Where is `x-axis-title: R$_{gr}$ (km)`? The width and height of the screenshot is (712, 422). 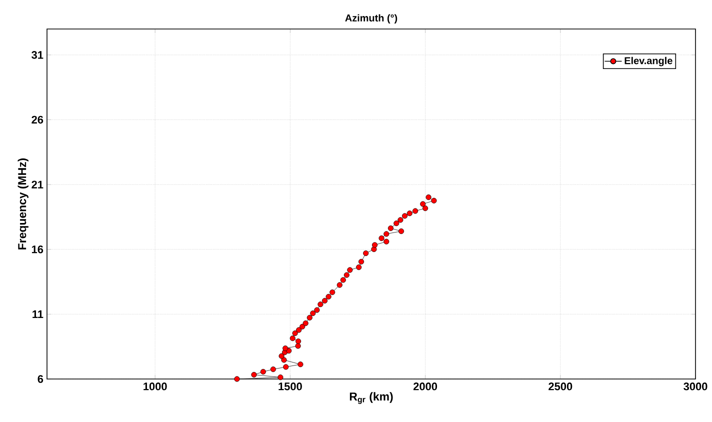 x-axis-title: R$_{gr}$ (km) is located at coordinates (371, 398).